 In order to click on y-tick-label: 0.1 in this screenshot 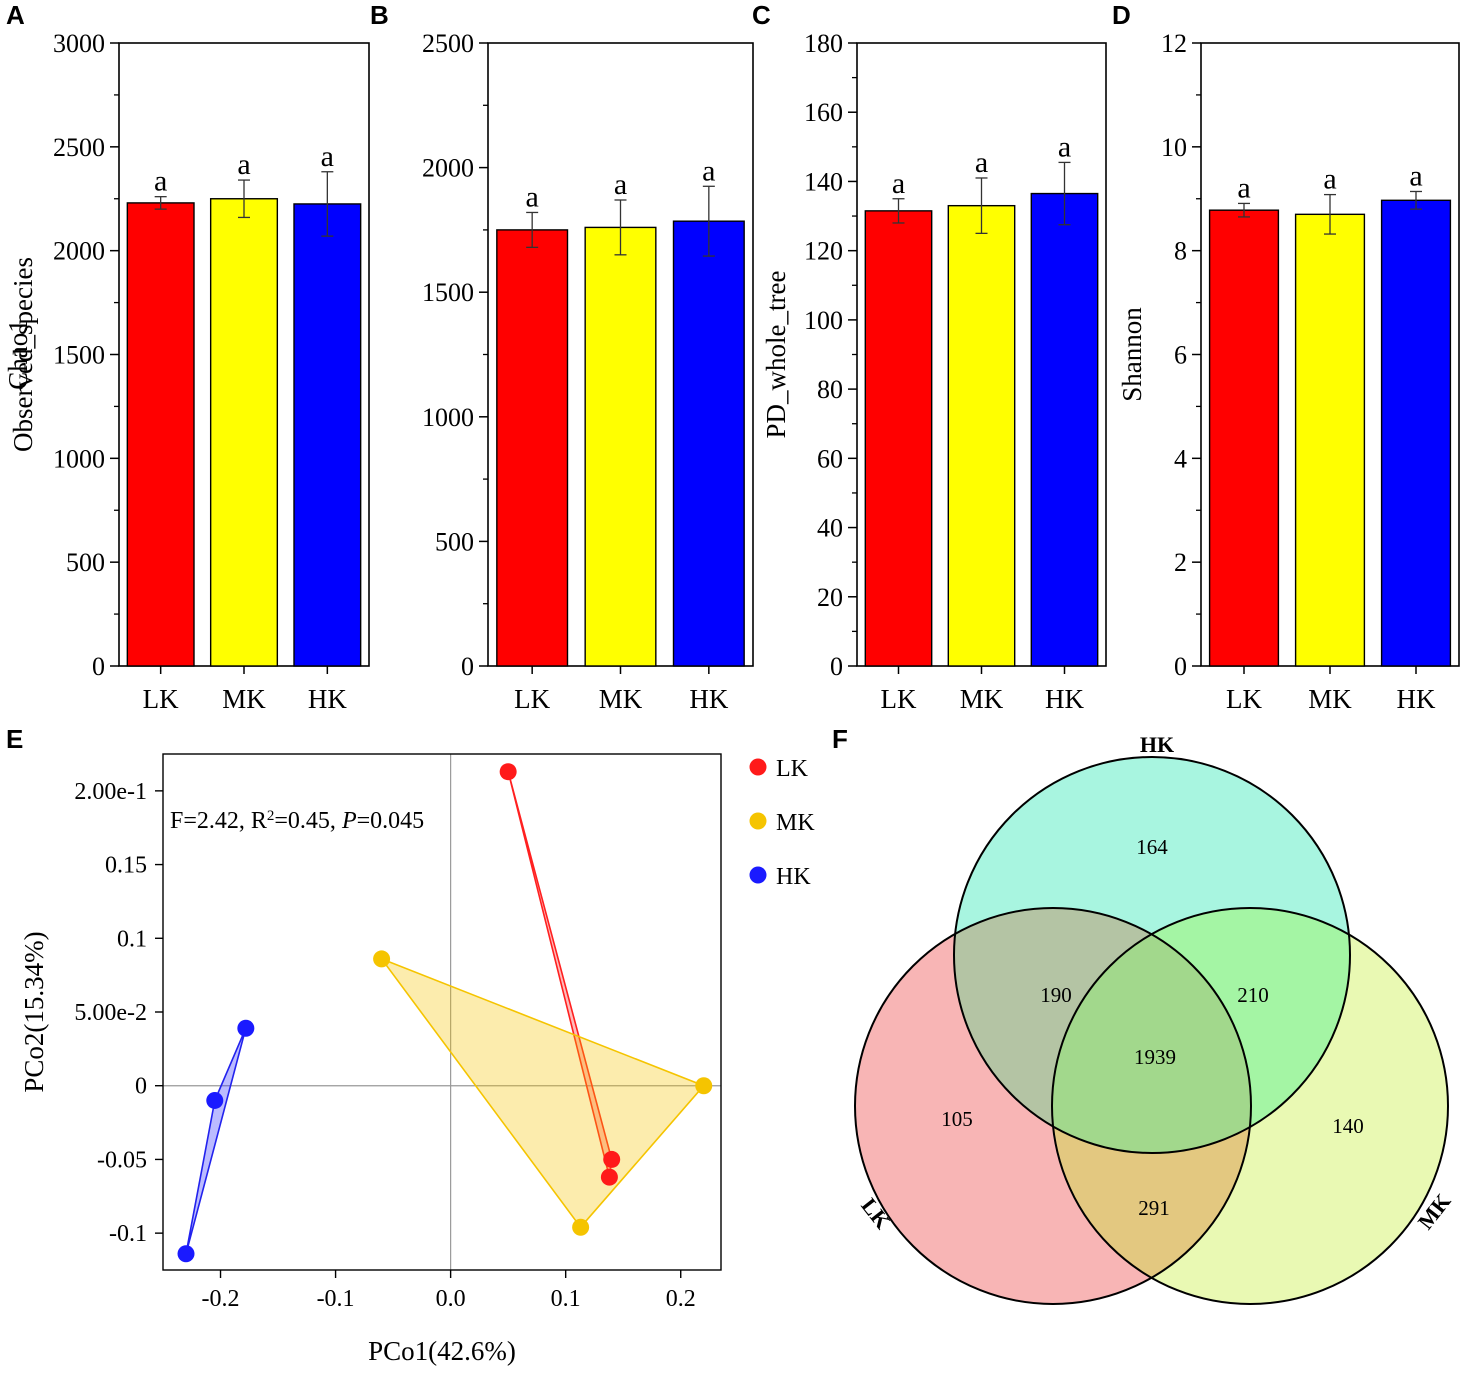, I will do `click(132, 939)`.